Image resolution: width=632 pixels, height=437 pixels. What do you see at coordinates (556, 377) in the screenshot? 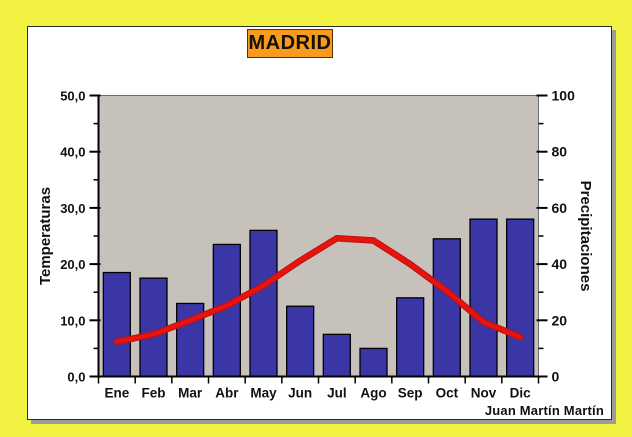
I see `right-axis-tick-label: 0` at bounding box center [556, 377].